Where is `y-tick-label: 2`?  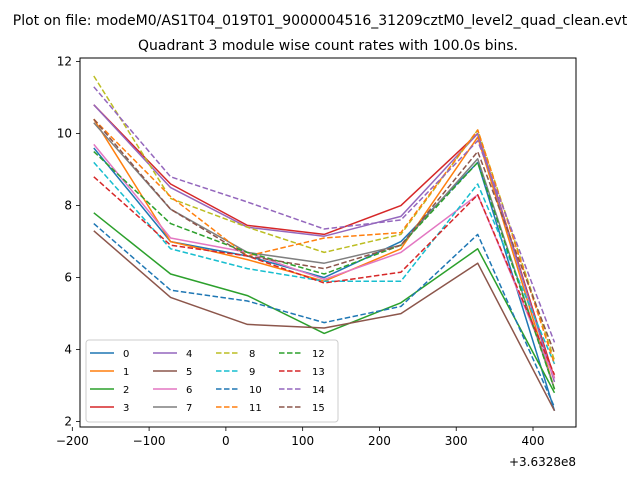
y-tick-label: 2 is located at coordinates (68, 422).